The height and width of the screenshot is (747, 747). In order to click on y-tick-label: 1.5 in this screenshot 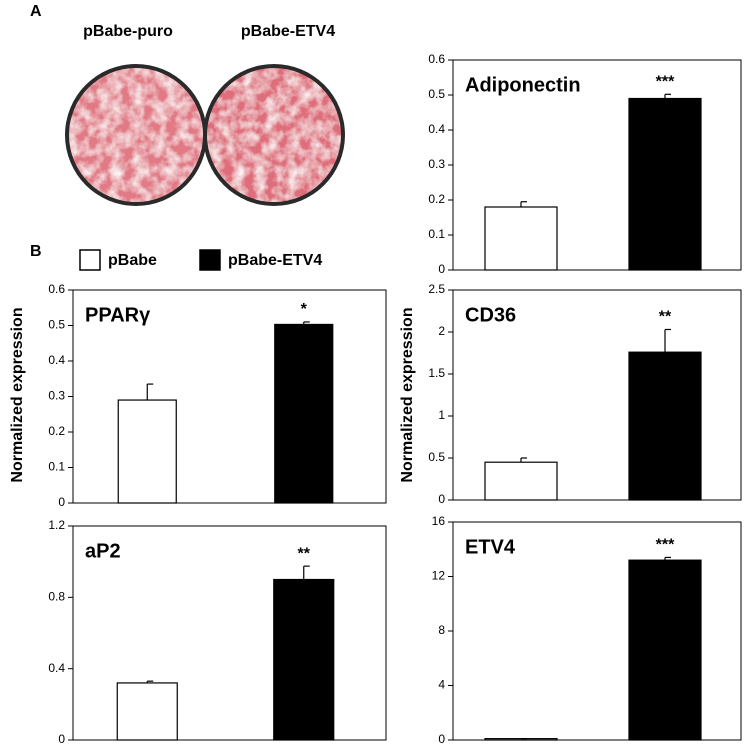, I will do `click(436, 373)`.